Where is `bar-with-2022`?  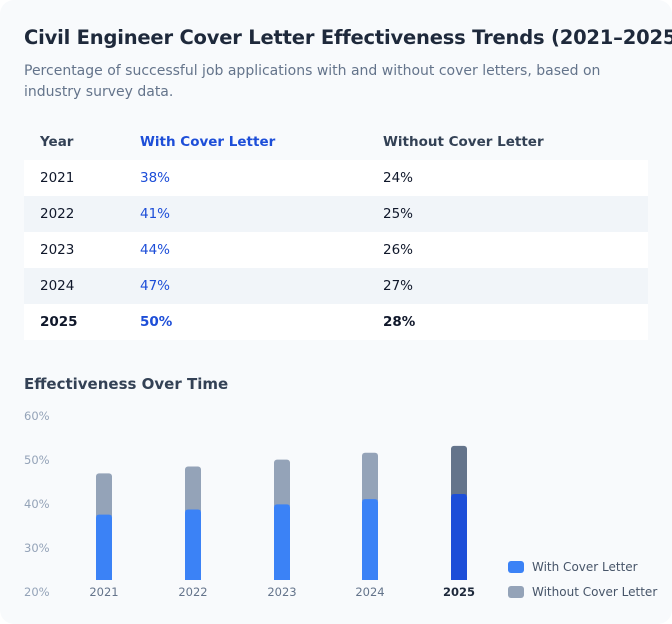
bar-with-2022 is located at coordinates (193, 544).